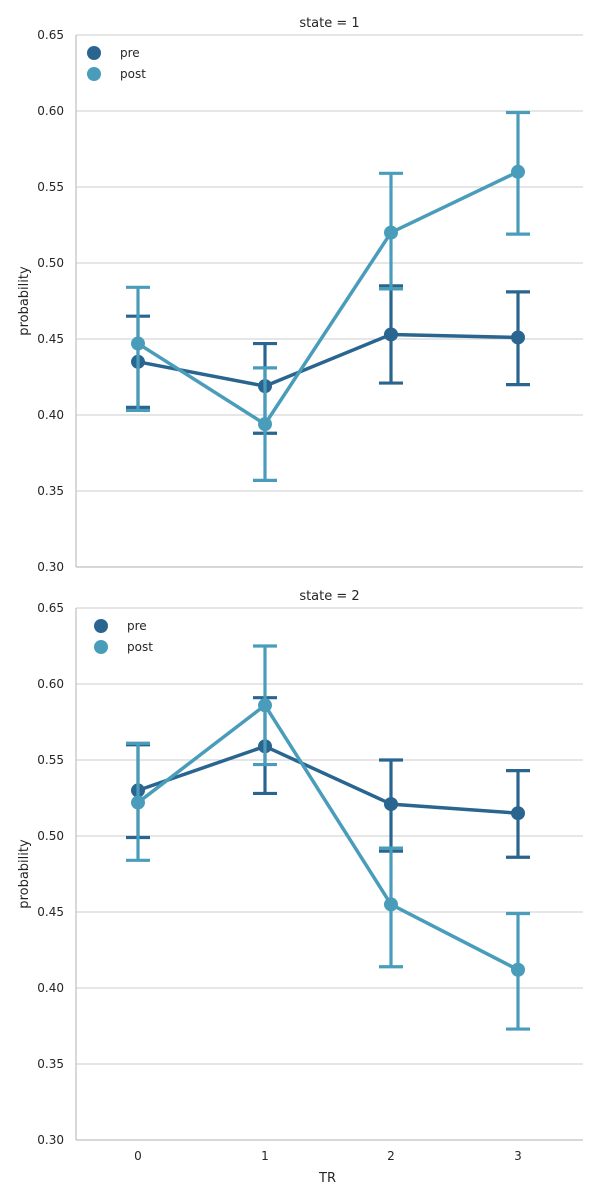  Describe the element at coordinates (50, 491) in the screenshot. I see `y-tick-label-0-1: 0.35` at that location.